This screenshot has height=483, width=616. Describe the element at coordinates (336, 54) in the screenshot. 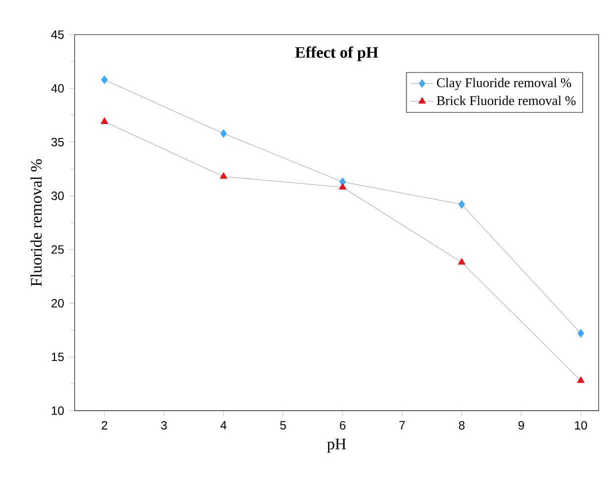

I see `text: Effect of pH` at that location.